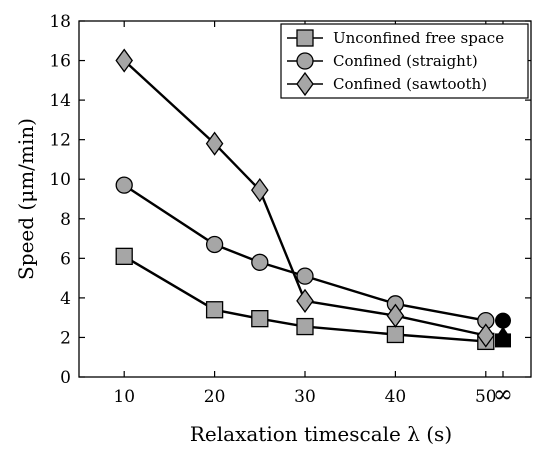 Image resolution: width=550 pixels, height=453 pixels. I want to click on x-tick-label: 30, so click(305, 397).